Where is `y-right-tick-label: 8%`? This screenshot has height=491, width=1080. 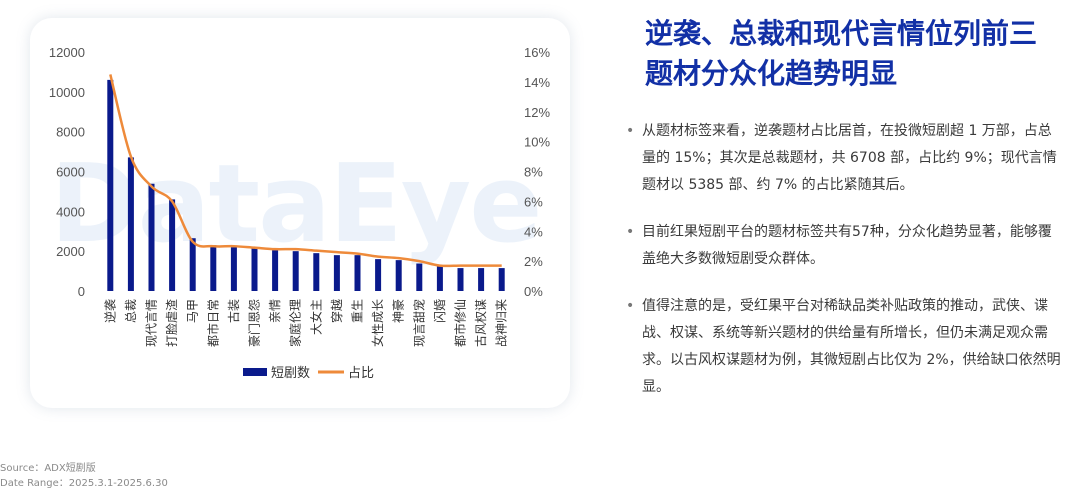 y-right-tick-label: 8% is located at coordinates (533, 172).